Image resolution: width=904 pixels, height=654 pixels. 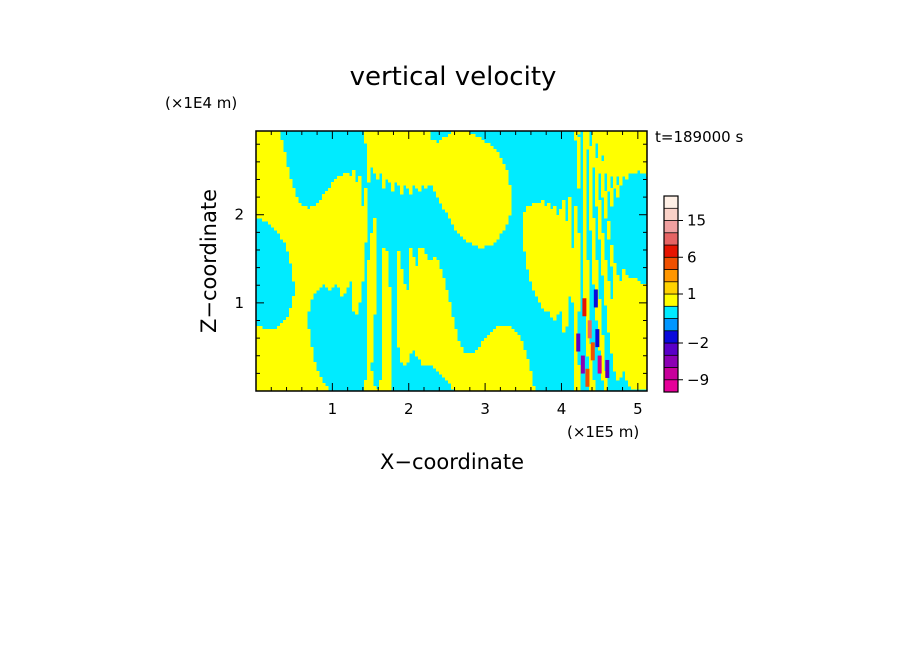 What do you see at coordinates (409, 409) in the screenshot?
I see `x-tick-label: 2` at bounding box center [409, 409].